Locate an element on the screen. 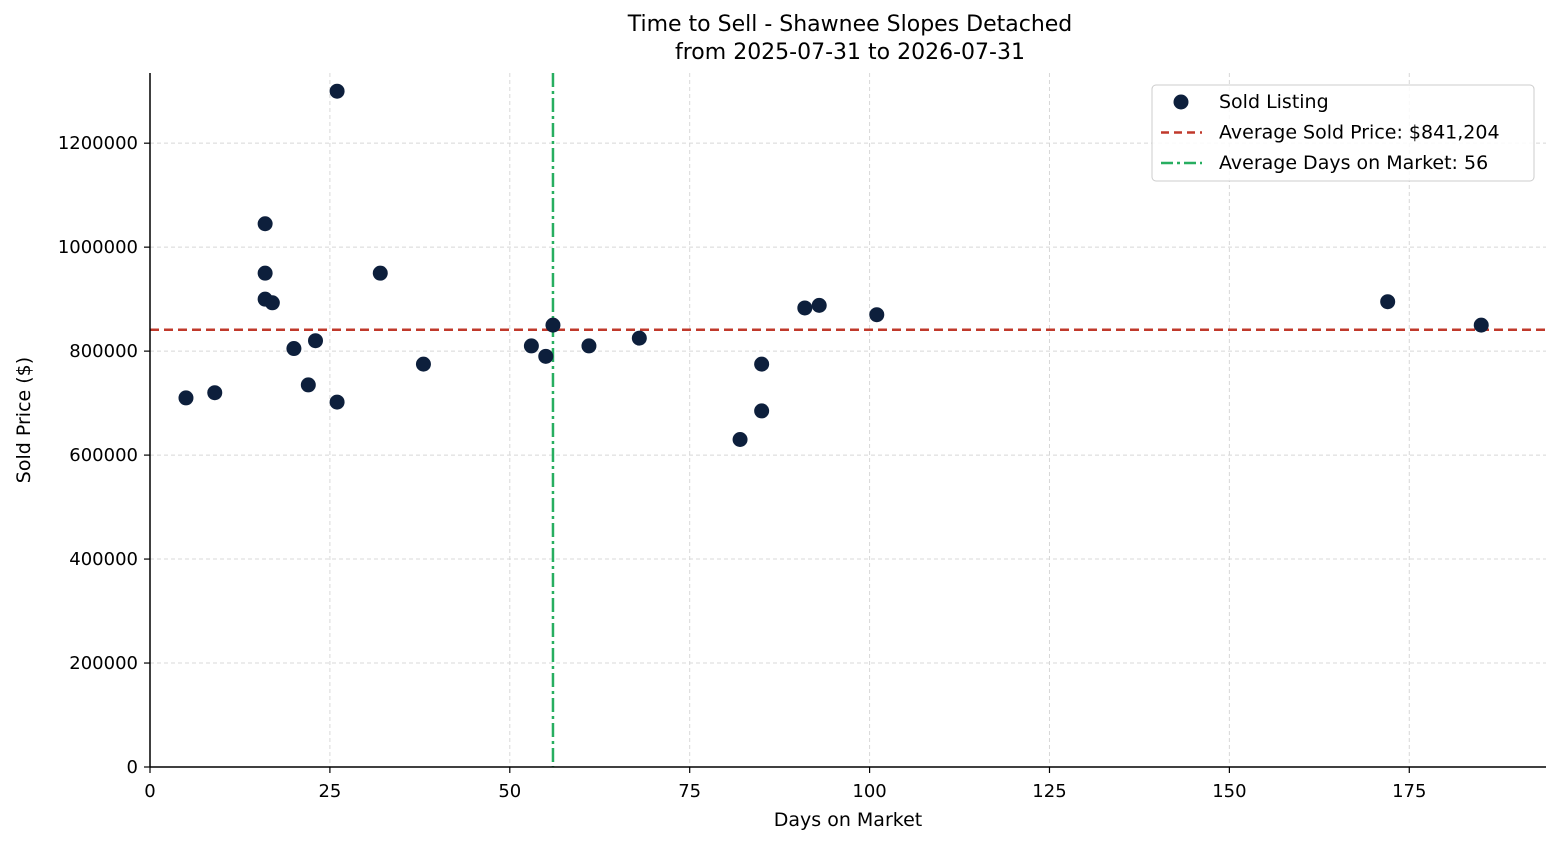 This screenshot has width=1560, height=845. chart-title: Time to Sell - Shawnee Slopes Detached is located at coordinates (850, 24).